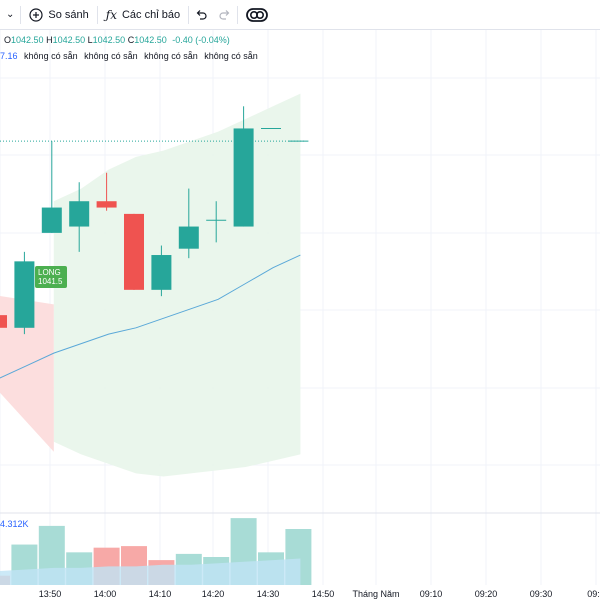 The image size is (600, 600). I want to click on volume-ma-area, so click(150, 571).